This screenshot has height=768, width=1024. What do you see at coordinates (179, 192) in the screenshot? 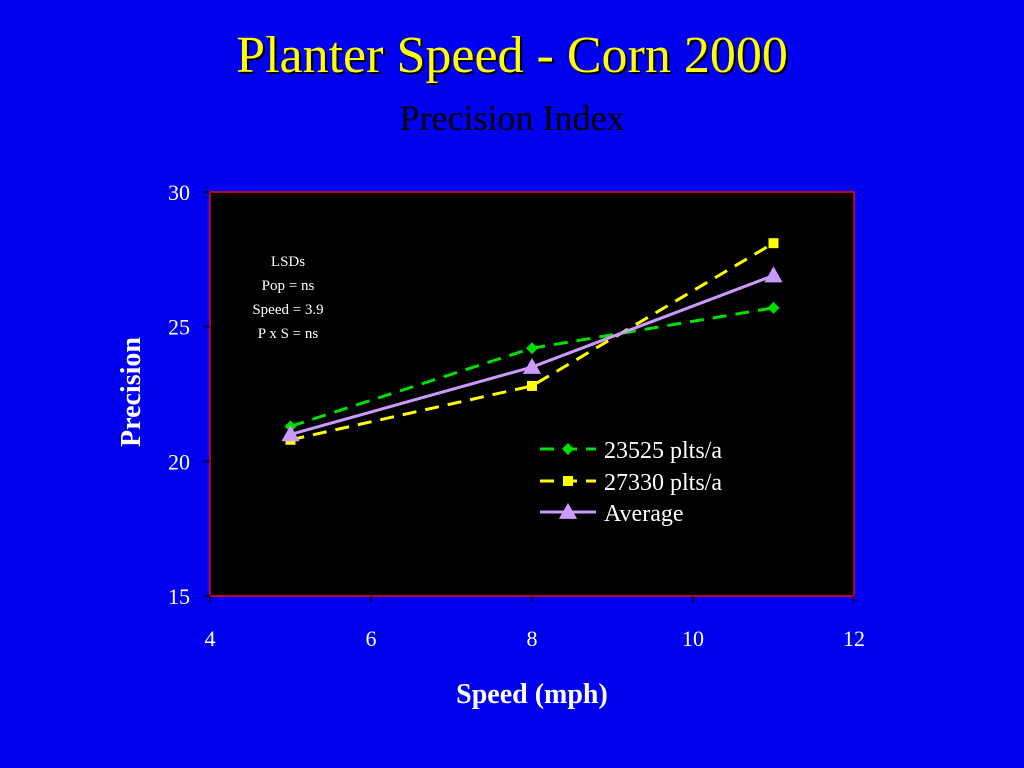
I see `y-tick-label: 30` at bounding box center [179, 192].